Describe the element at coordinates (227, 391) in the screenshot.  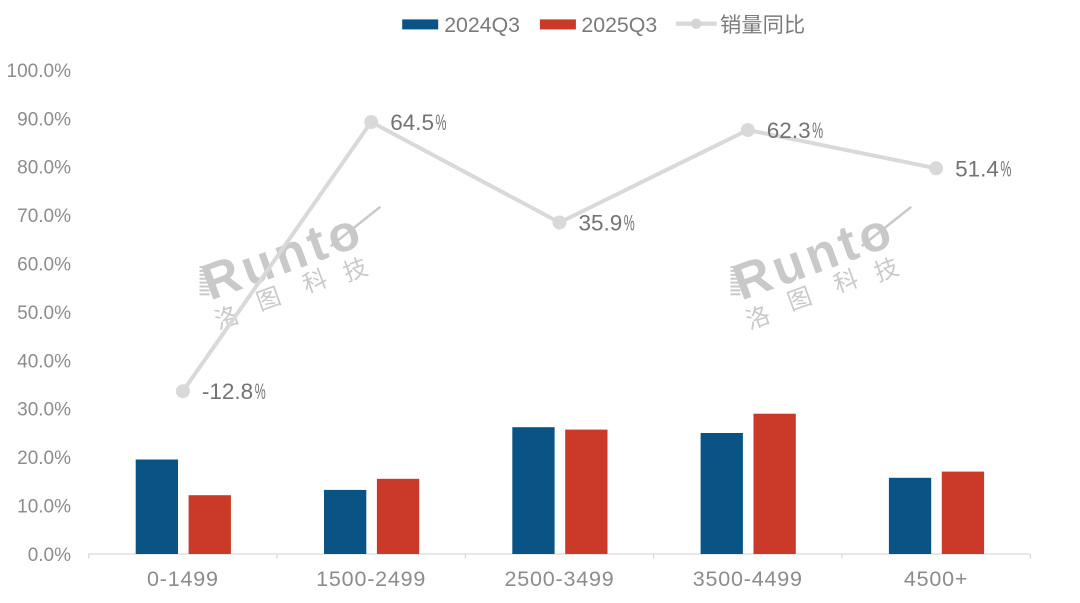
I see `svg-text: -12.8` at that location.